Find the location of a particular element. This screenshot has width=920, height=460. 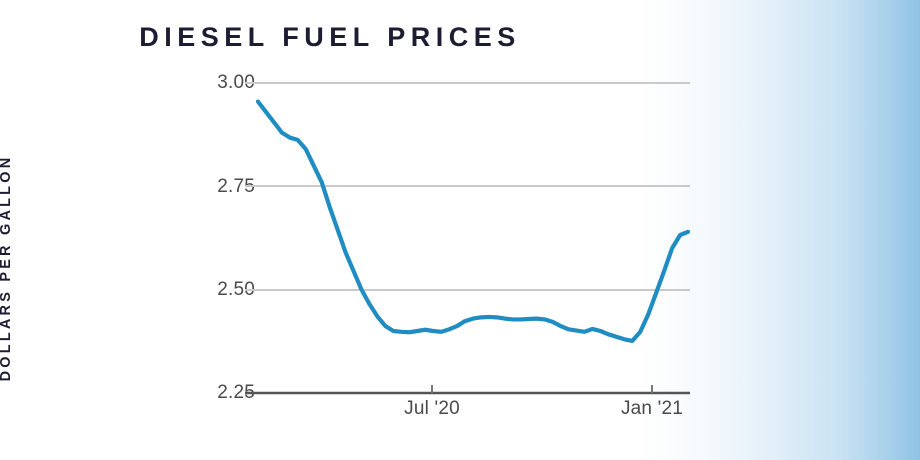

y-tick-label-225: 2.25 is located at coordinates (236, 392).